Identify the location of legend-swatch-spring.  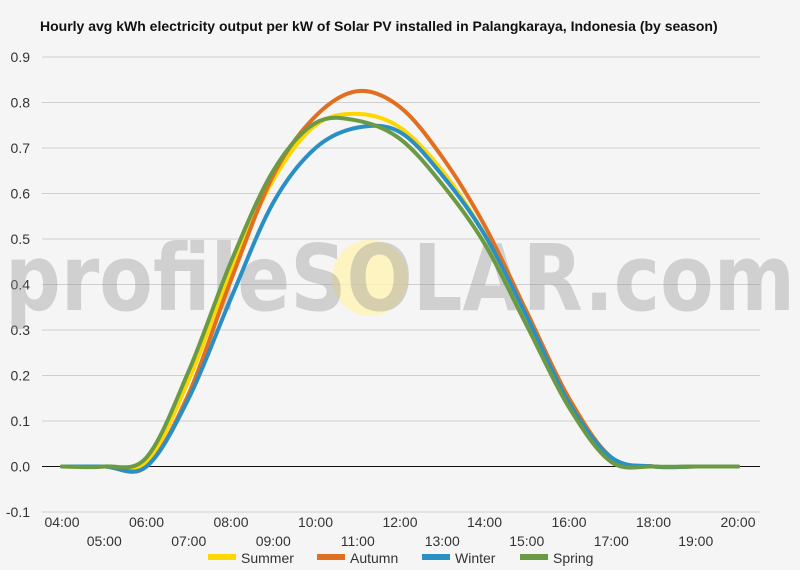
(534, 557).